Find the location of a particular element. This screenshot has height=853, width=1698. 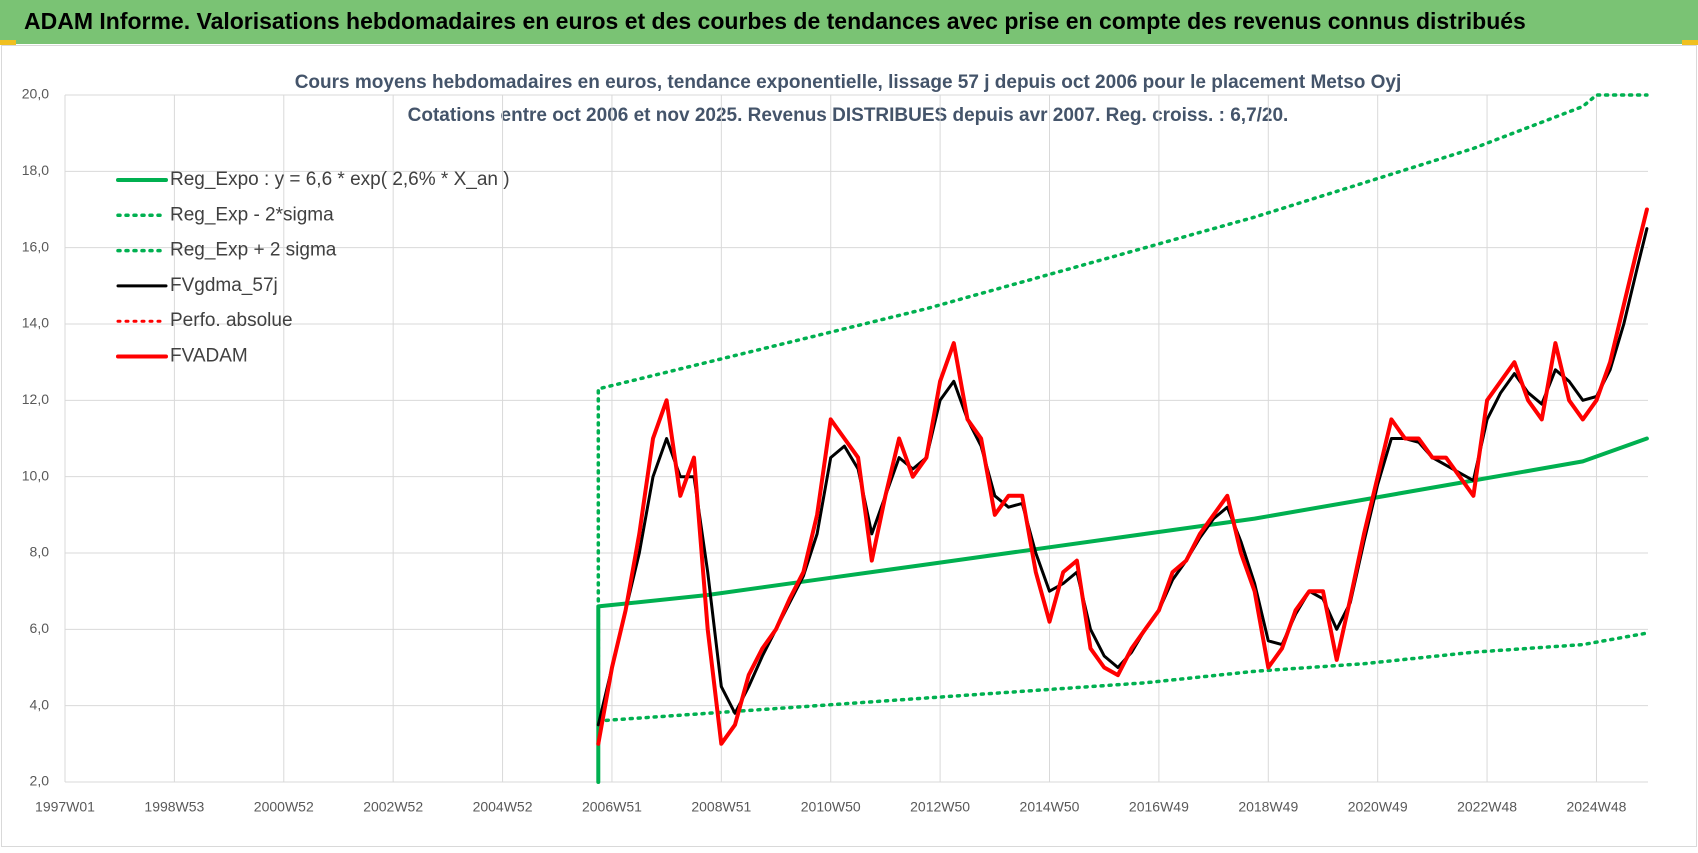

x-tick-label: 2022W48 is located at coordinates (1487, 807).